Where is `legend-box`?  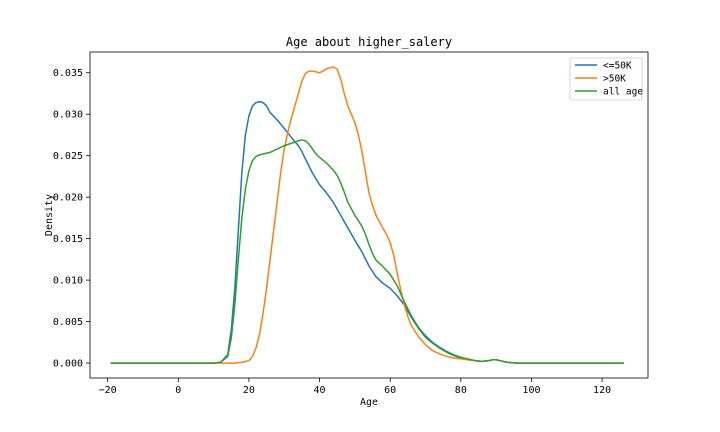
legend-box is located at coordinates (606, 79).